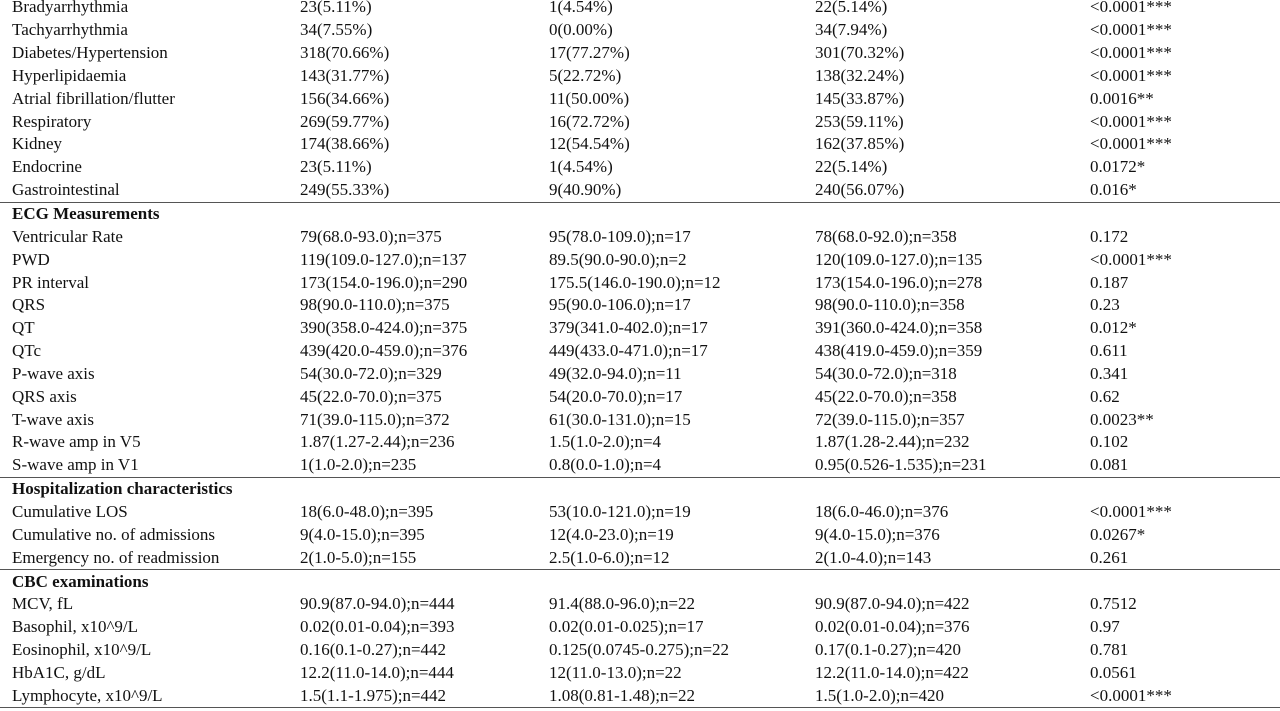  Describe the element at coordinates (860, 144) in the screenshot. I see `cell: 162(37.85%)` at that location.